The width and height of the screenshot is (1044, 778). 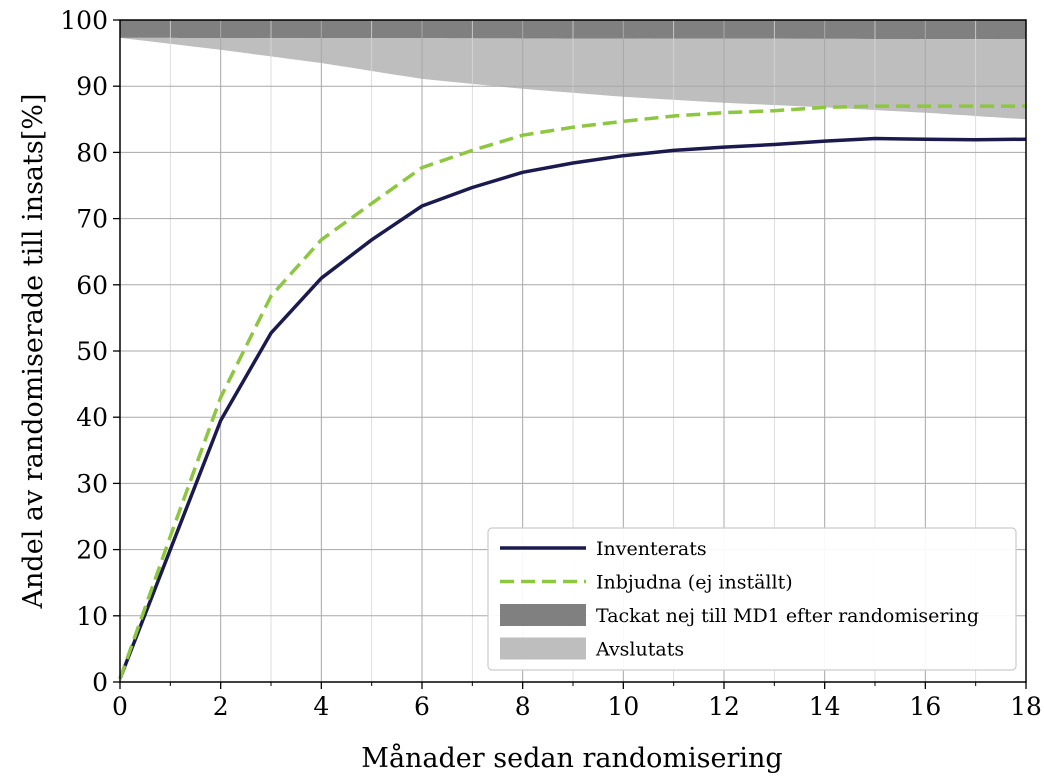 I want to click on x-tick-label: 14, so click(x=825, y=706).